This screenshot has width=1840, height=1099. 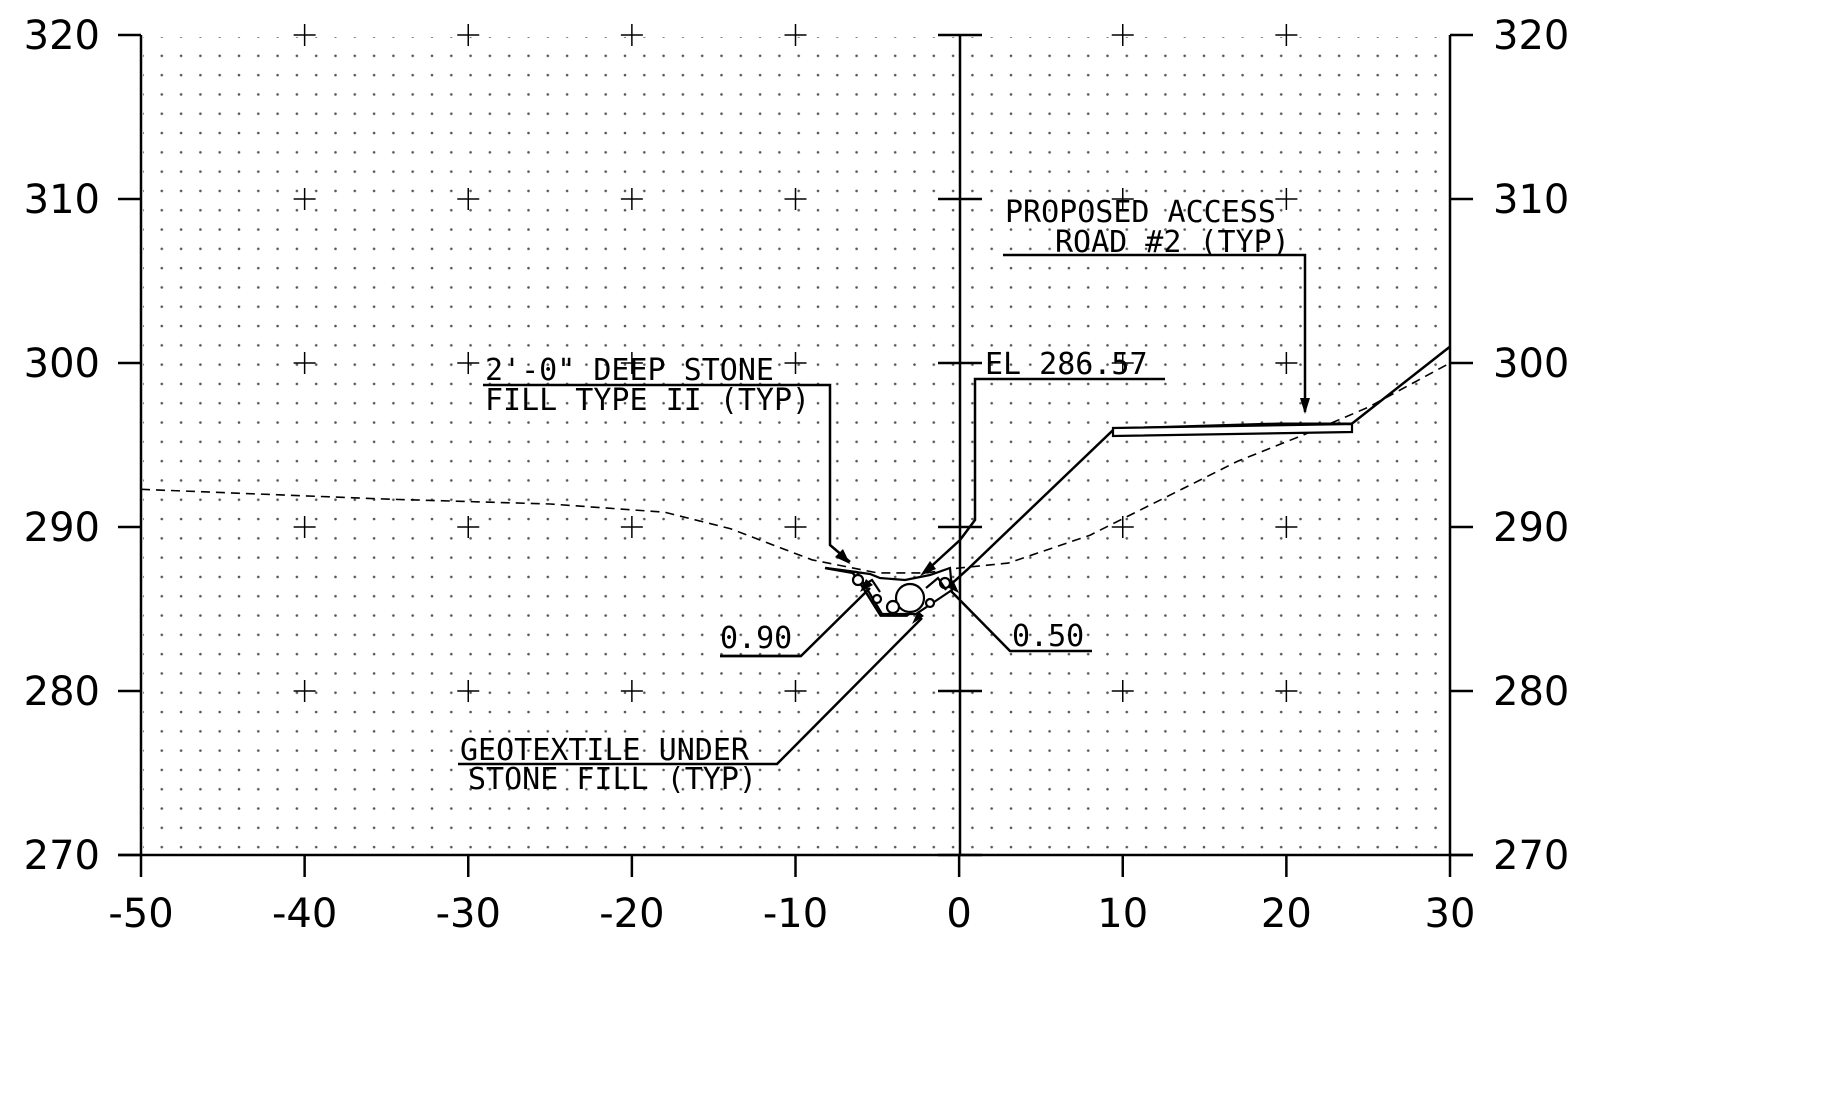 I want to click on note-stone-fill-line1: 2'-0" DEEP STONE, so click(x=629, y=370).